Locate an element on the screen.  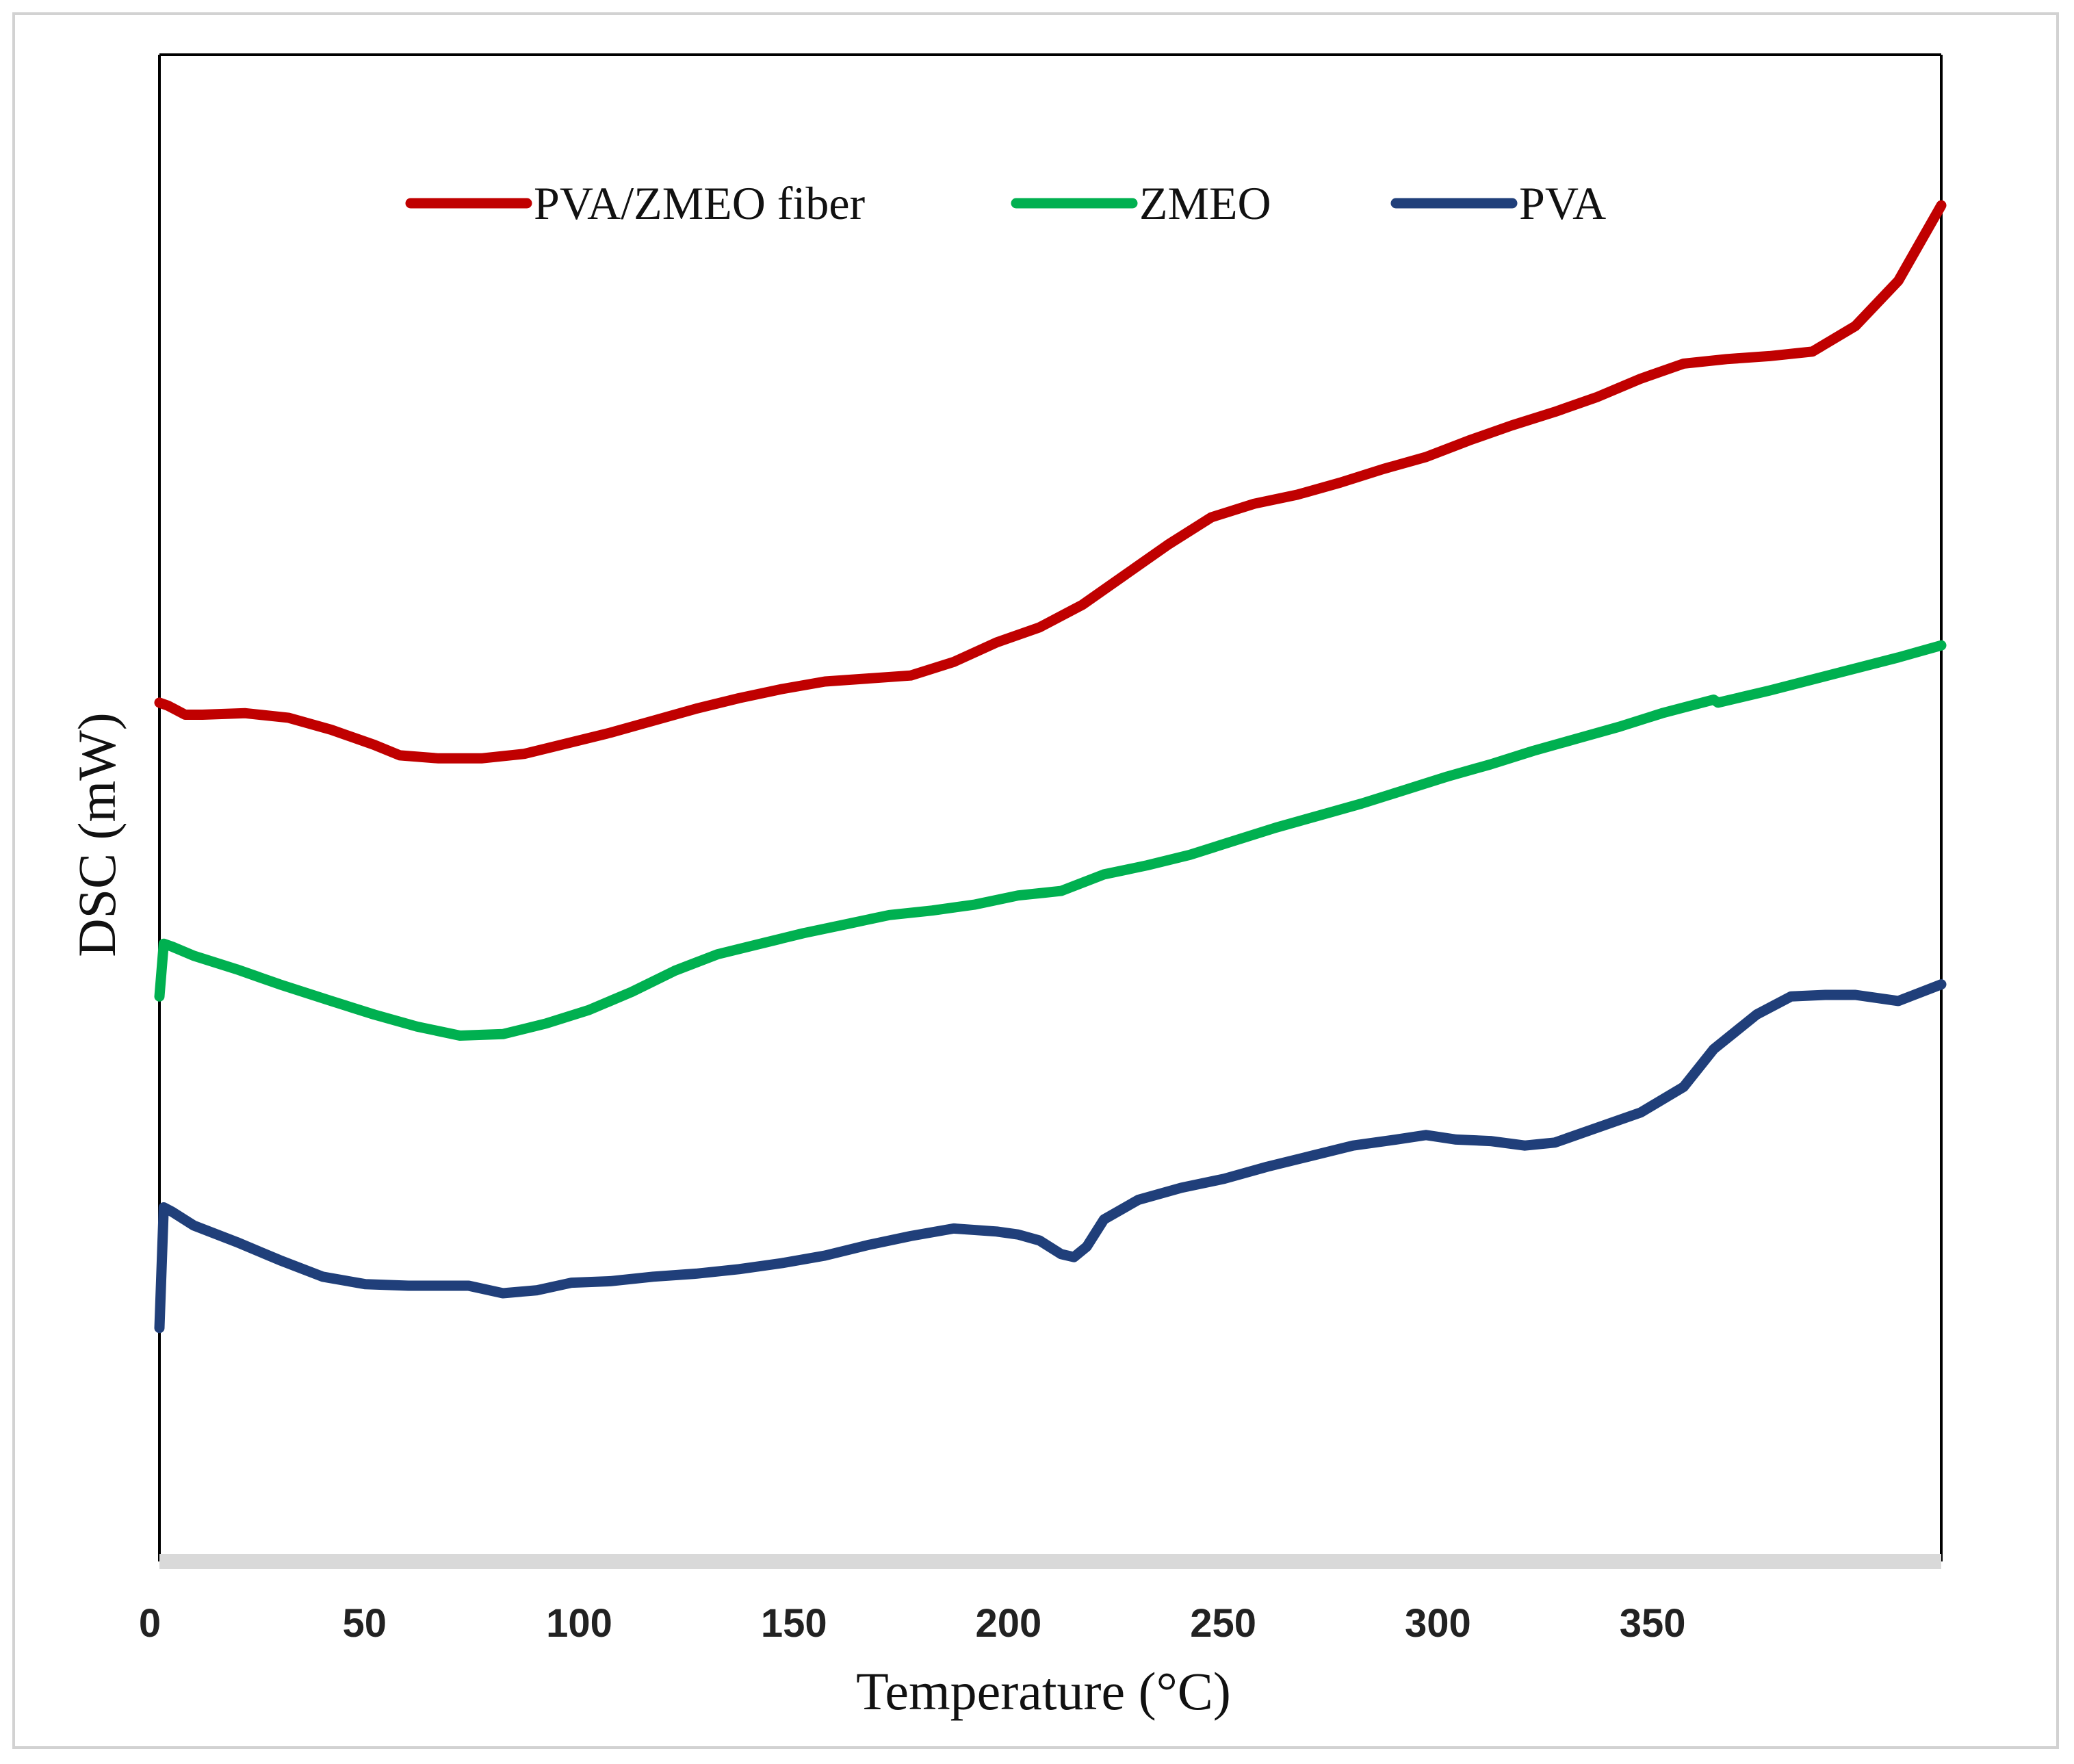
x-tick-labels: 0 50 100 150 200 250 300 350 is located at coordinates (912, 1624).